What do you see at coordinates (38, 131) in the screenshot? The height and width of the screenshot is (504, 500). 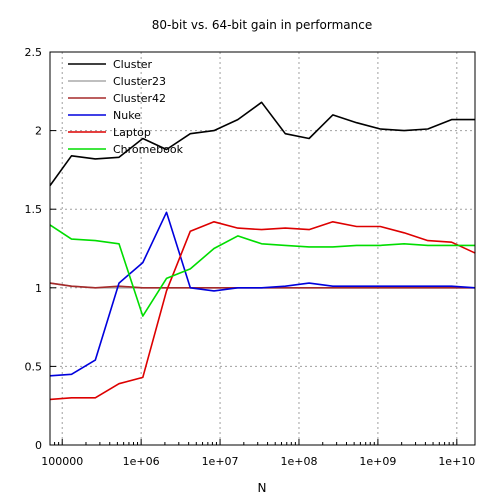 I see `y-tick-label: 2` at bounding box center [38, 131].